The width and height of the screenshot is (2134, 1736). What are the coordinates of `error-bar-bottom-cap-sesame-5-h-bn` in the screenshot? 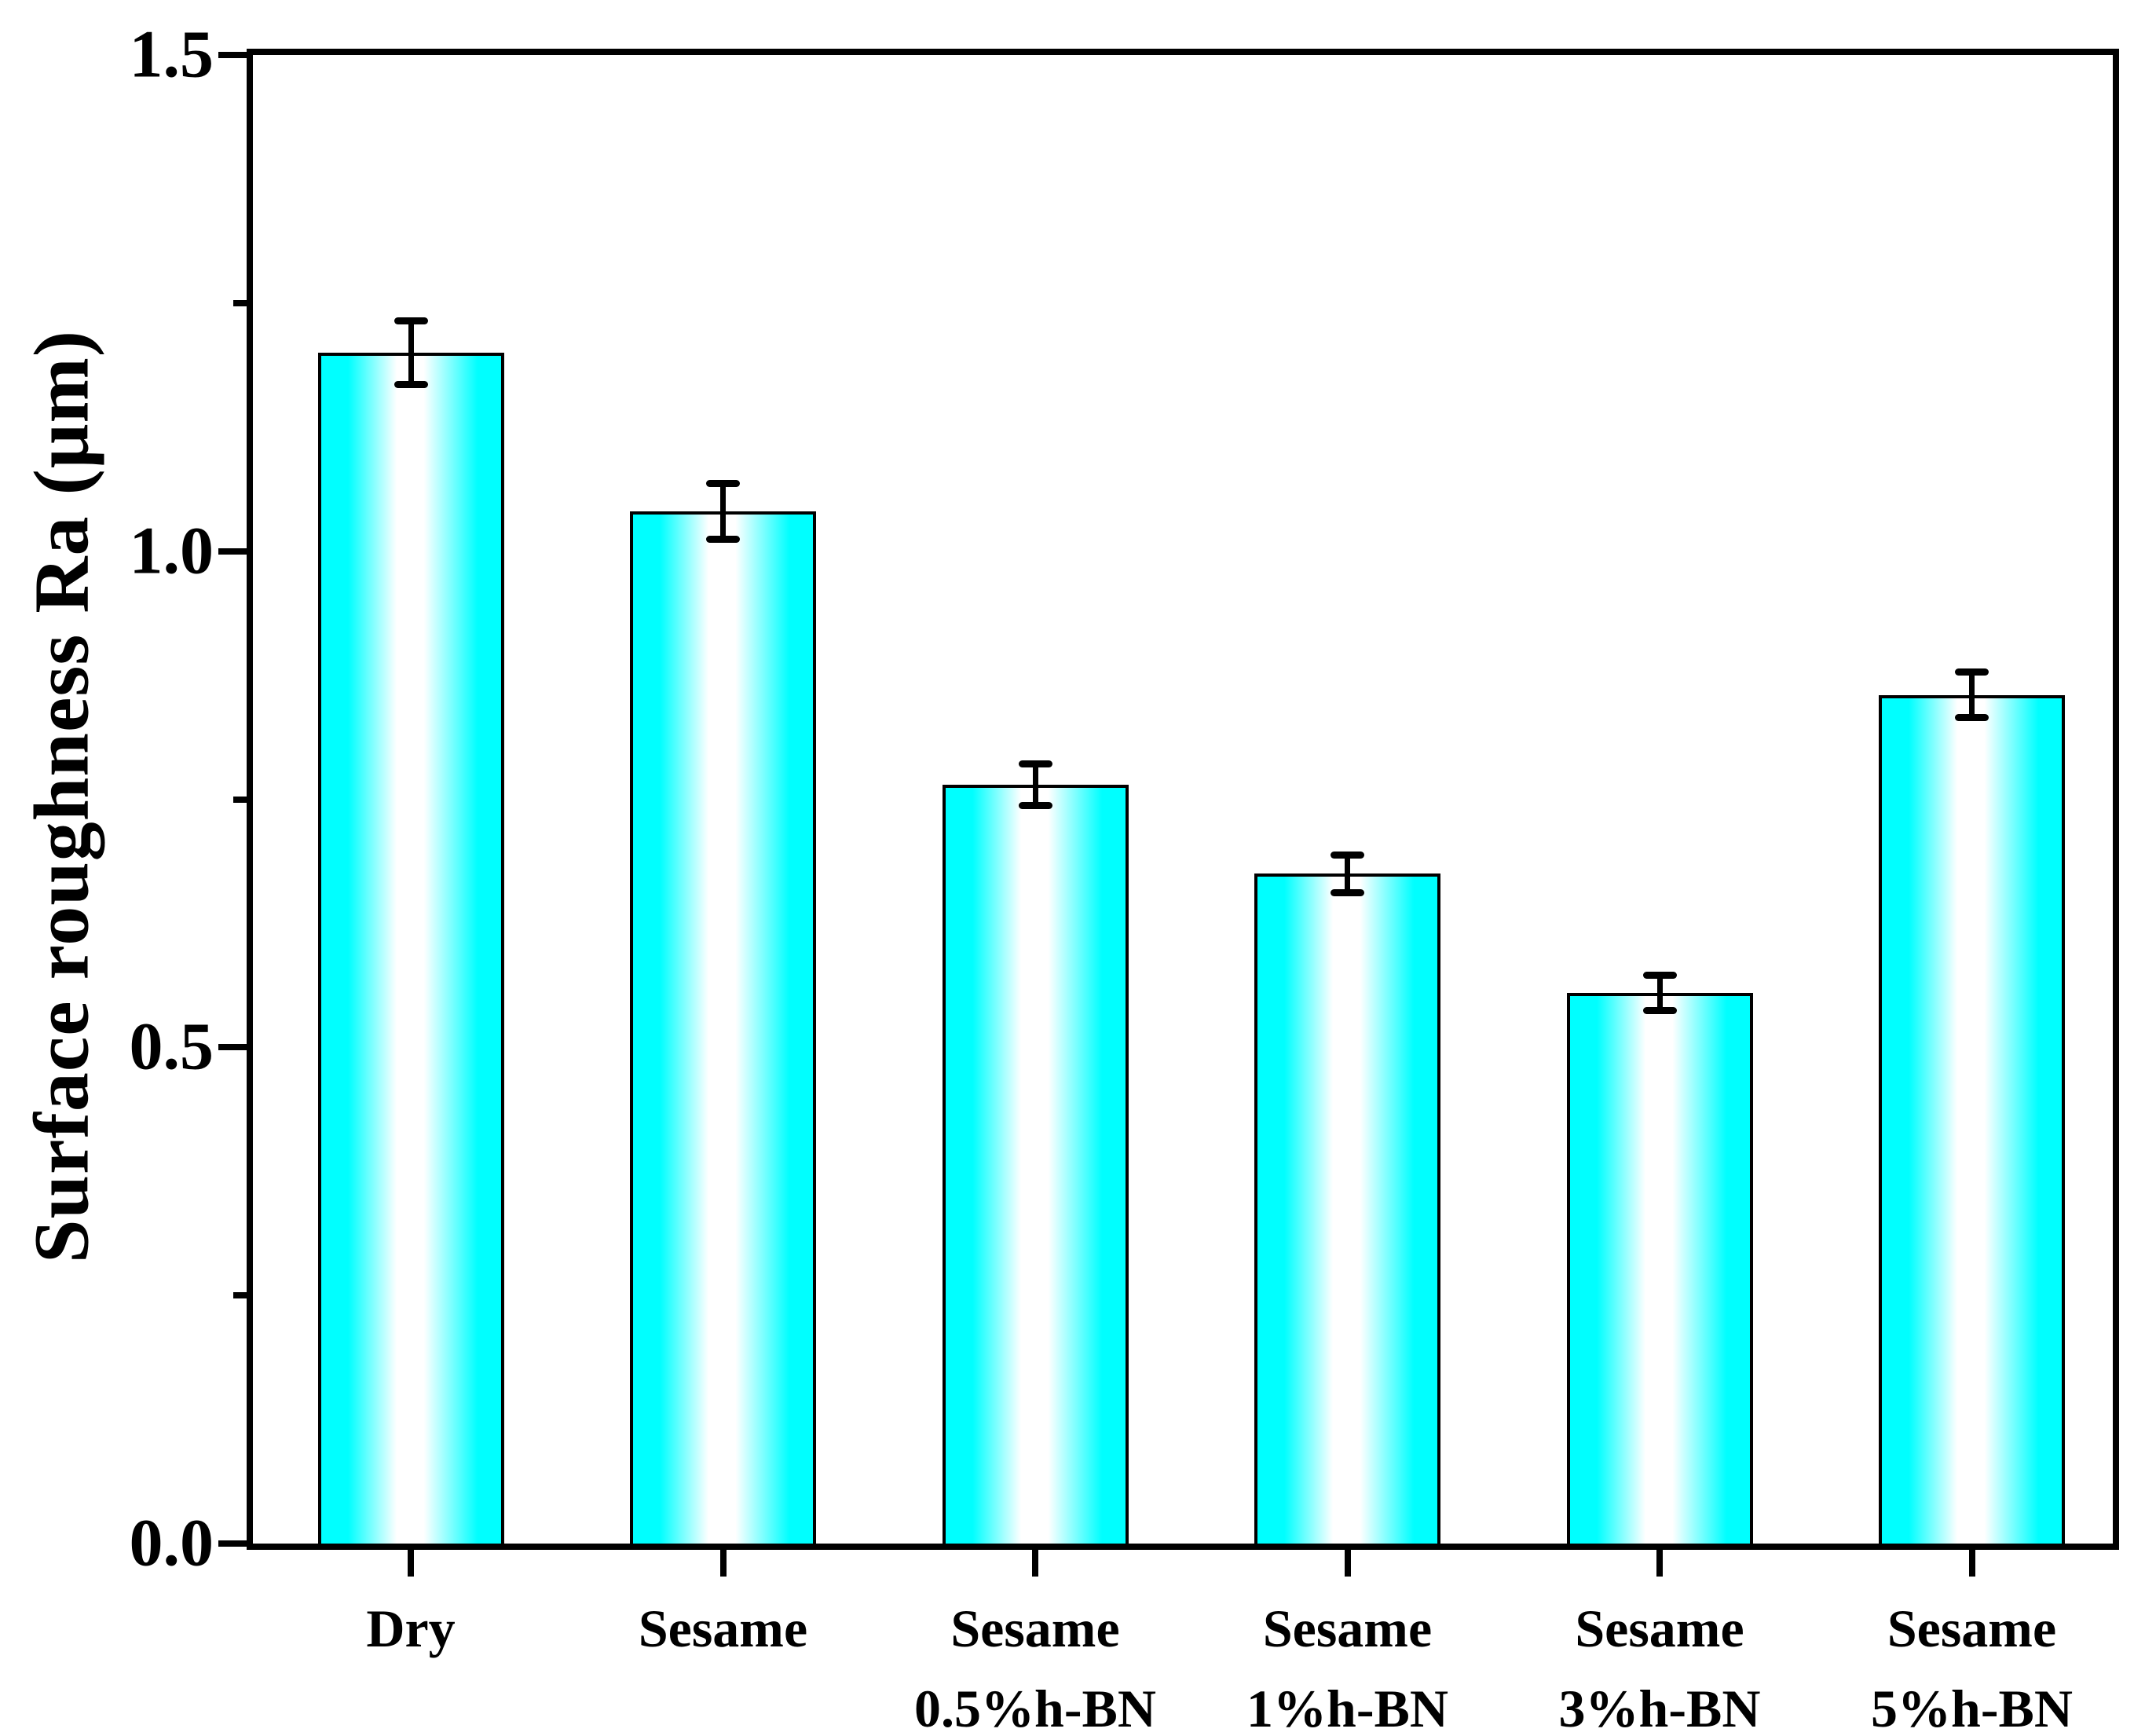 It's located at (1972, 718).